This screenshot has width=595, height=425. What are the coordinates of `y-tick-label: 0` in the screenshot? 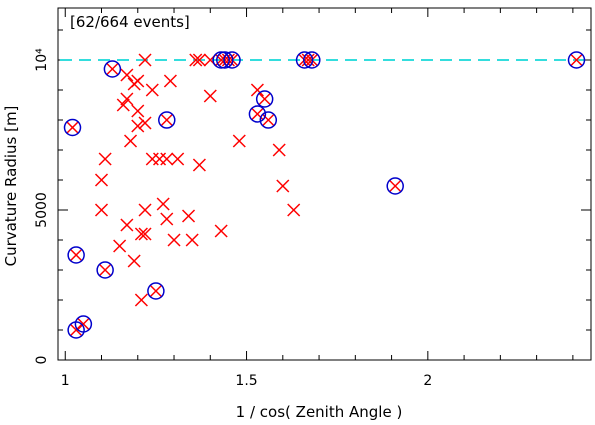 It's located at (42, 360).